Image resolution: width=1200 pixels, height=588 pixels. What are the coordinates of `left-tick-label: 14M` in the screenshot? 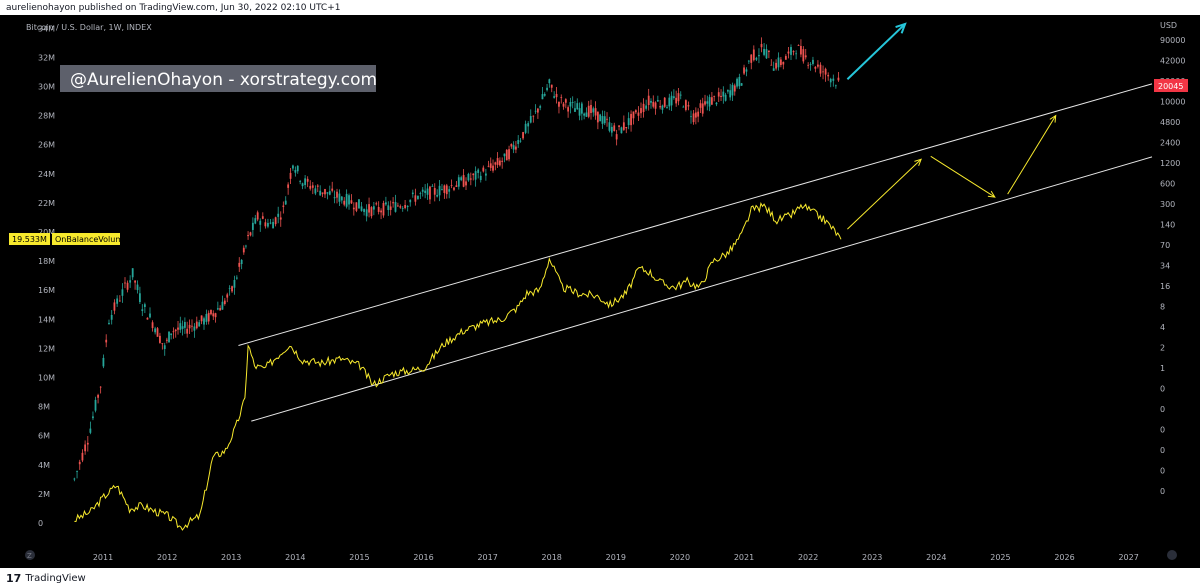 It's located at (46, 319).